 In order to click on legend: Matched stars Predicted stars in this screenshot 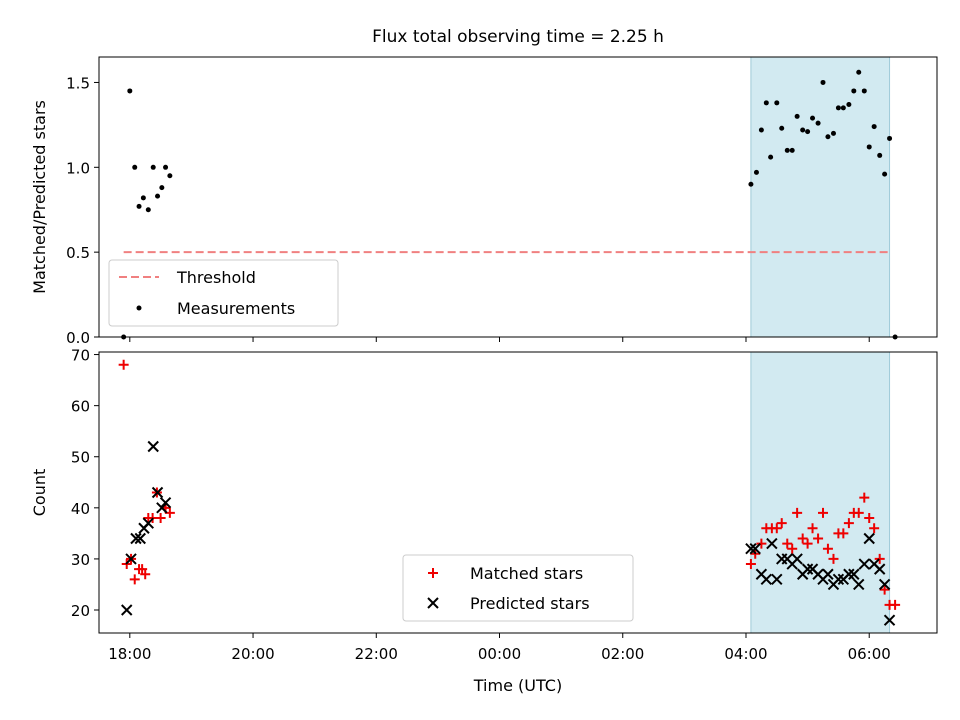, I will do `click(518, 588)`.